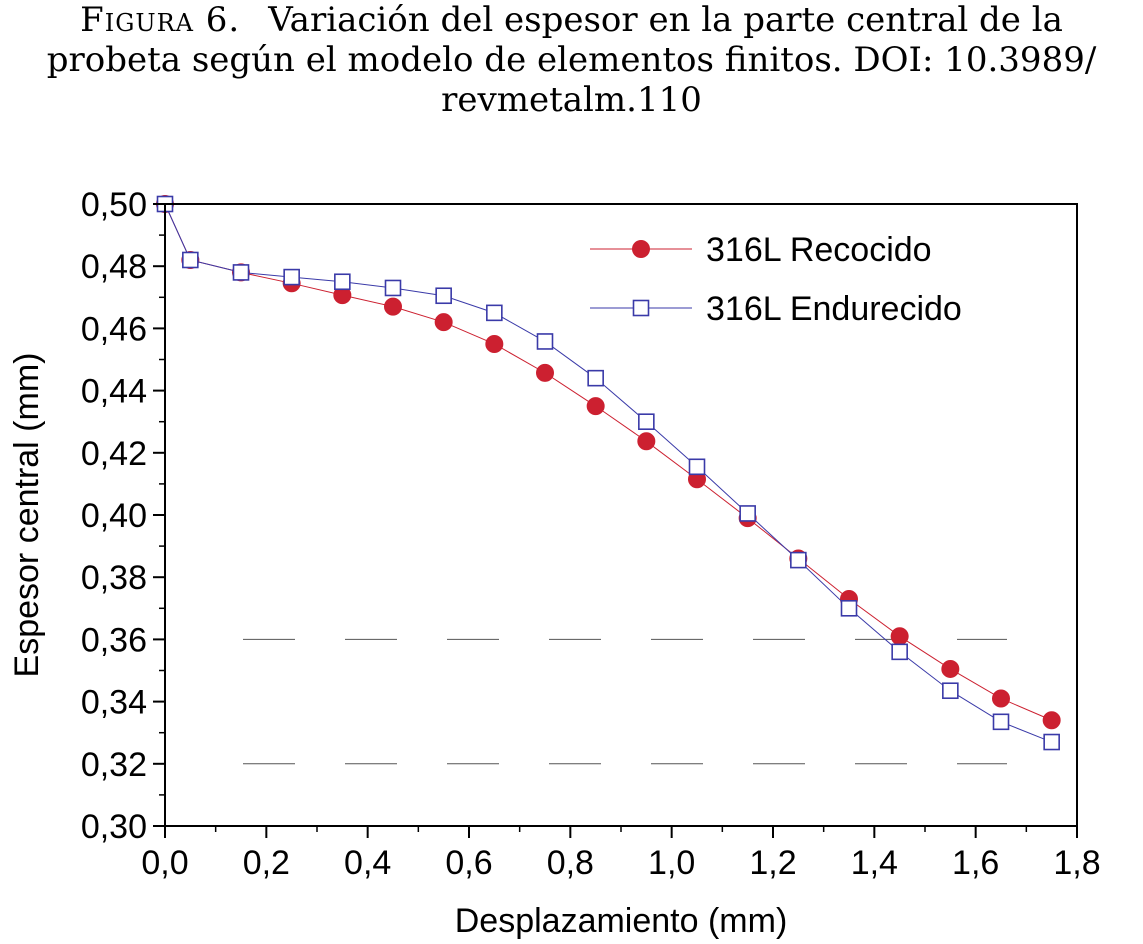 This screenshot has height=944, width=1143. Describe the element at coordinates (160, 20) in the screenshot. I see `caption-label: Figura 6.` at that location.